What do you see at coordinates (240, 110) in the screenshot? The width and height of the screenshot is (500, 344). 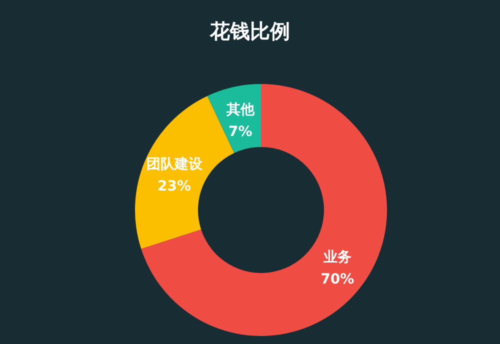 I see `slice-label: 其他` at bounding box center [240, 110].